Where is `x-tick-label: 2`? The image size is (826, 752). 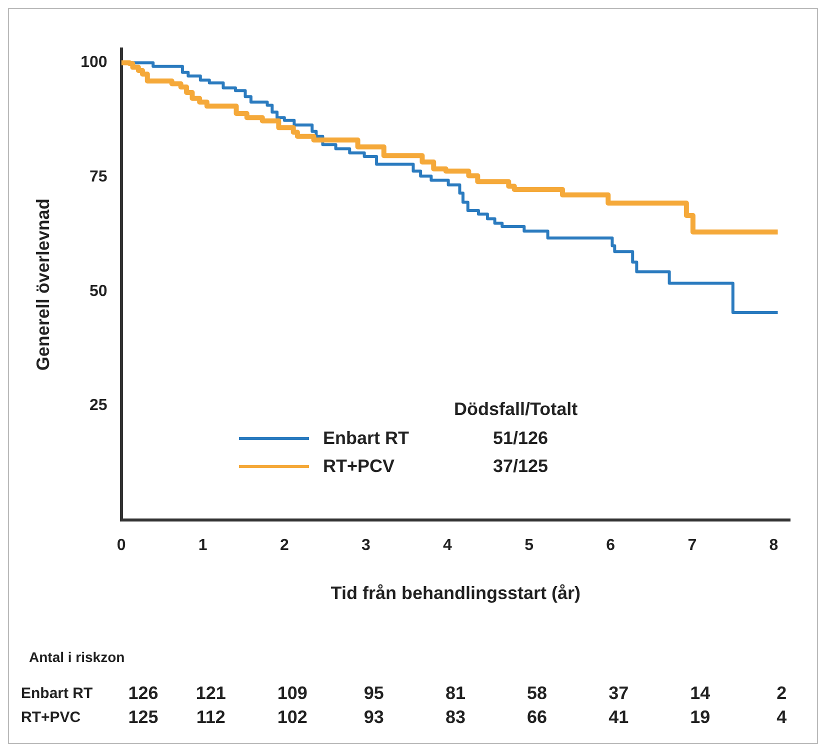 x-tick-label: 2 is located at coordinates (284, 545).